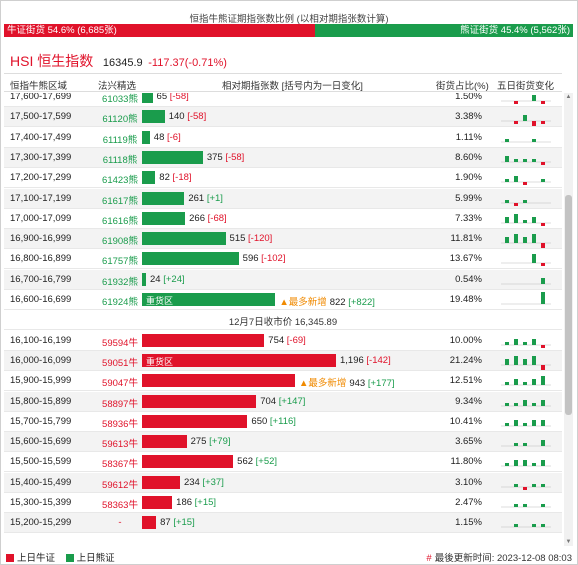  What do you see at coordinates (120, 384) in the screenshot?
I see `warrant-code-link: 59047牛` at bounding box center [120, 384].